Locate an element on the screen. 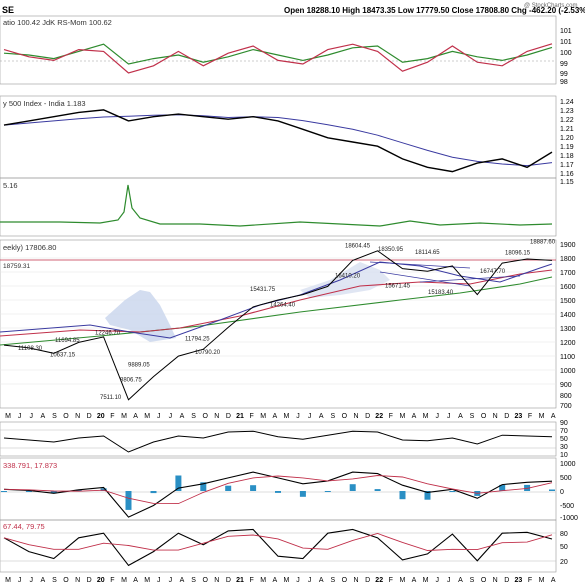 The height and width of the screenshot is (585, 585). price-tick: 700 is located at coordinates (566, 406).